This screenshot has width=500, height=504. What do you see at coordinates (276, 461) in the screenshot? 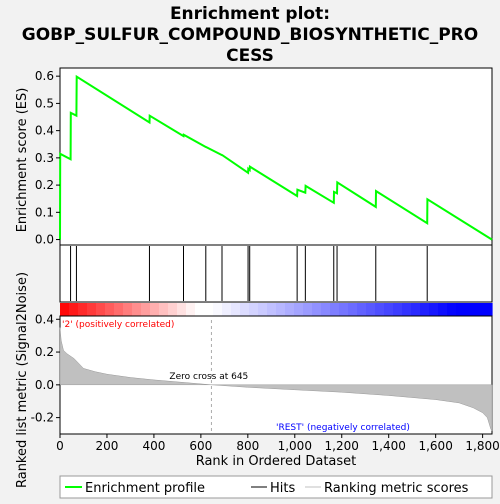
I see `x-axis-label: Rank in Ordered Dataset` at bounding box center [276, 461].